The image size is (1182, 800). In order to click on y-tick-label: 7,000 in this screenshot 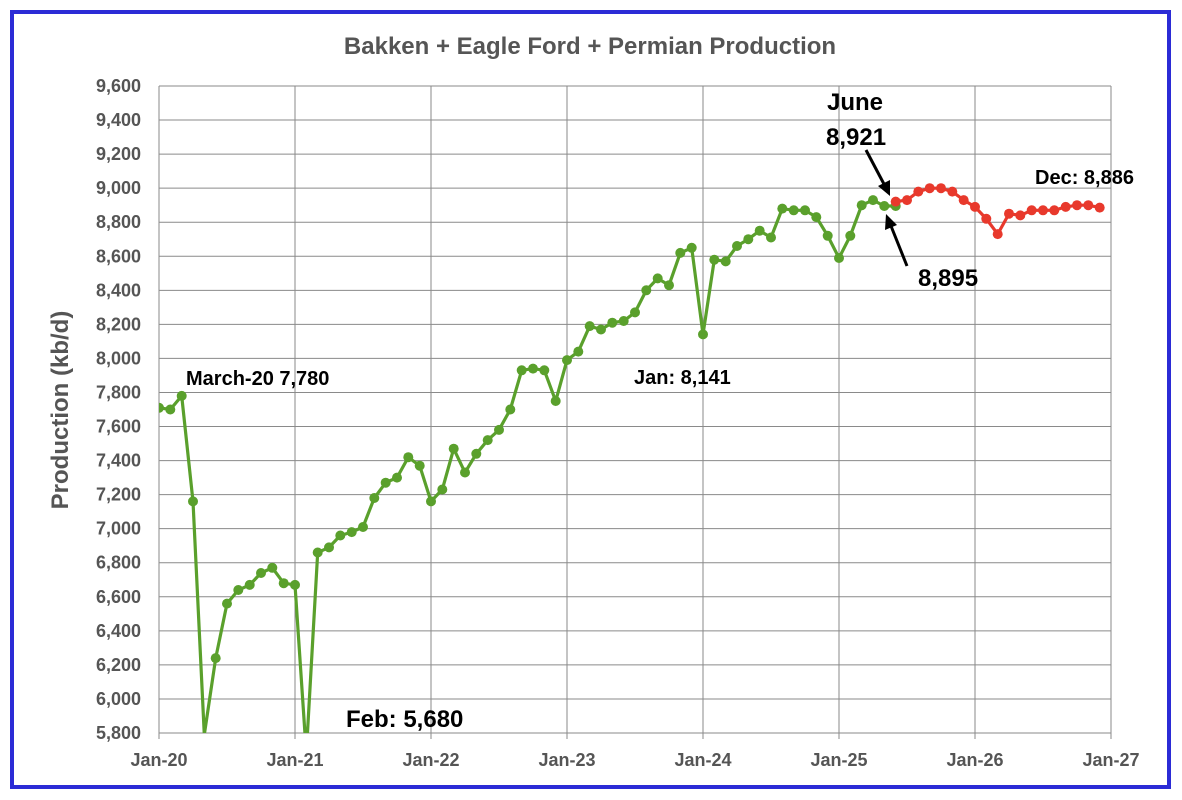, I will do `click(118, 529)`.